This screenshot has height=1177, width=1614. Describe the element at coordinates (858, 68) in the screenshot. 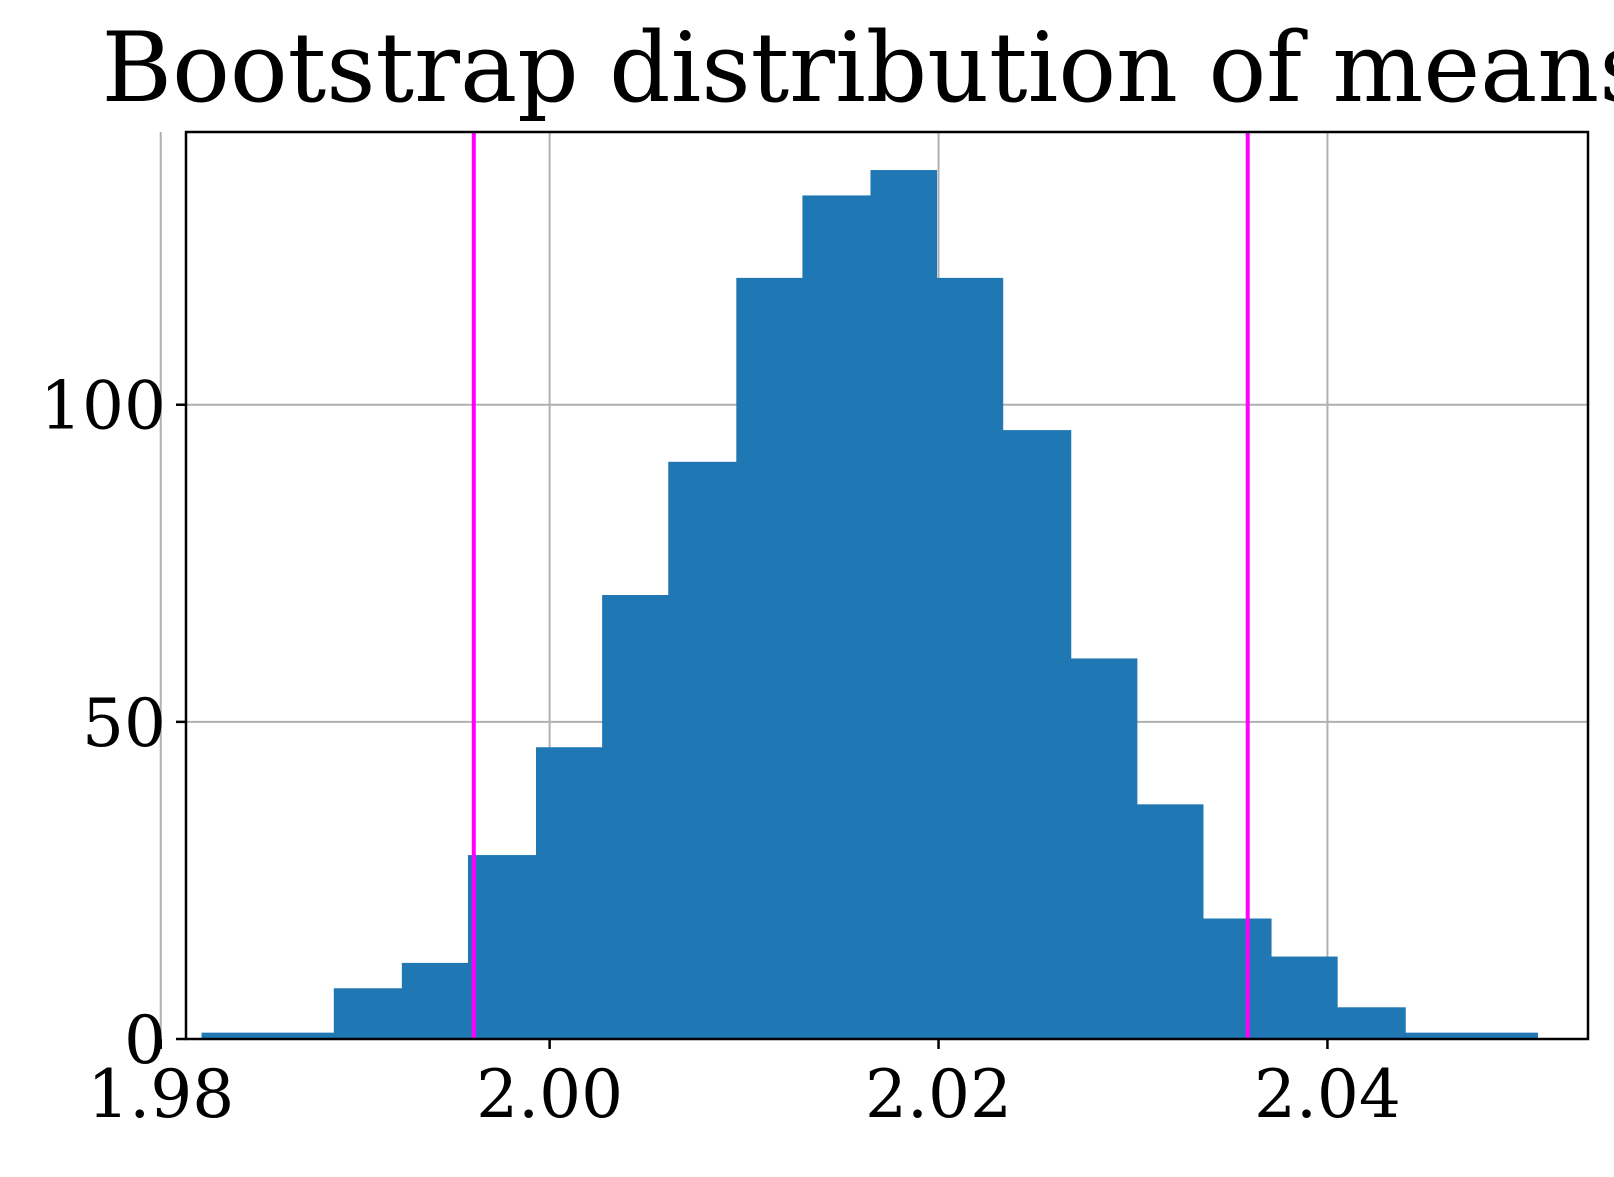

I see `chart-title: Bootstrap distribution of means` at that location.